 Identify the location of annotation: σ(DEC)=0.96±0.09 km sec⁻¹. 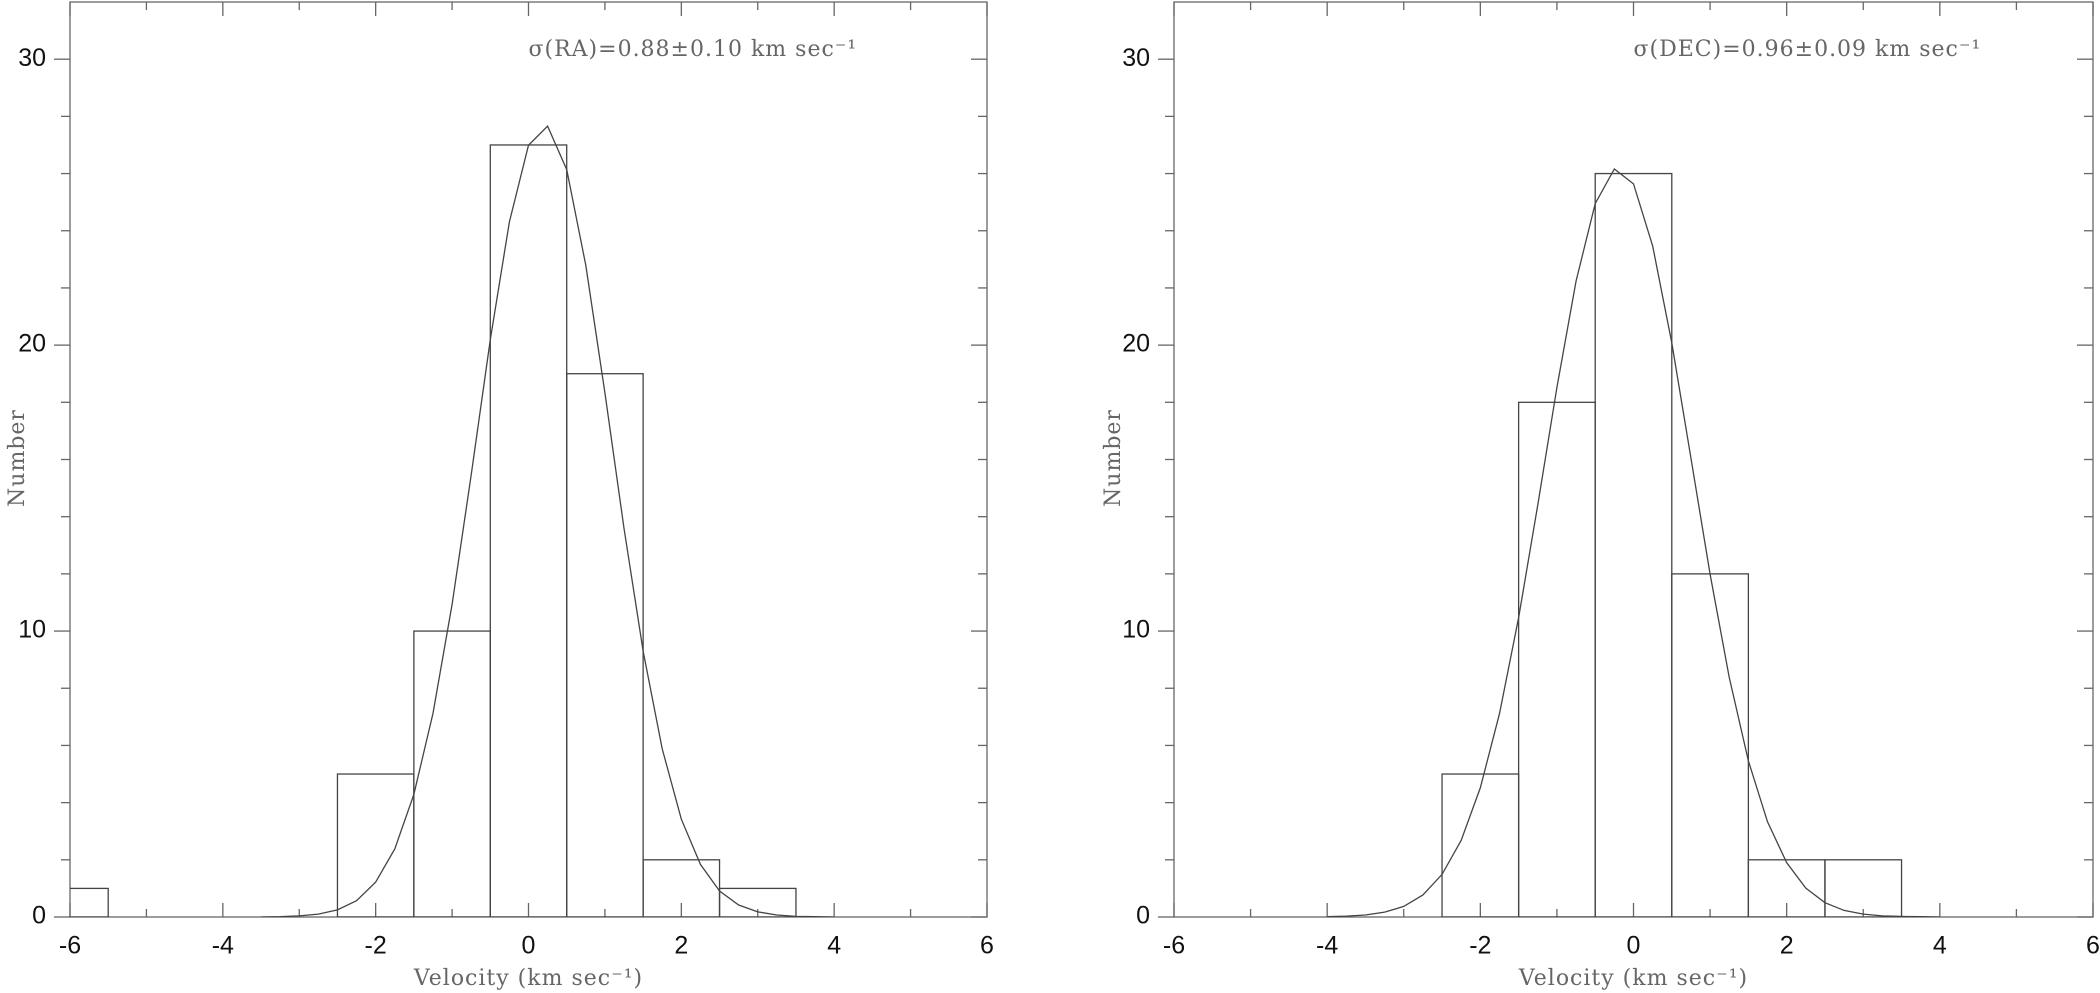
(1808, 49).